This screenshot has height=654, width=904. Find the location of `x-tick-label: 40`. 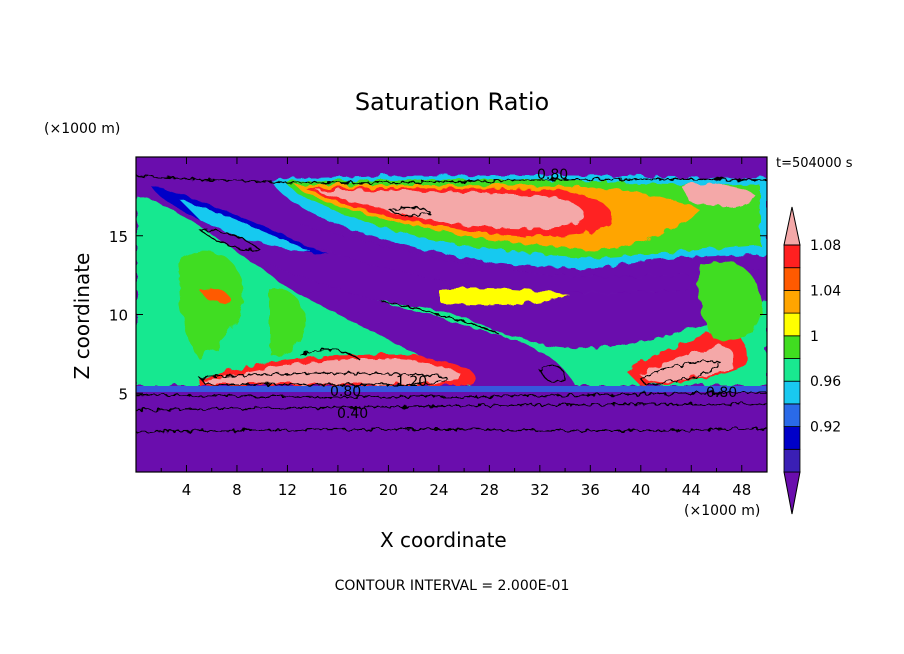

x-tick-label: 40 is located at coordinates (640, 490).